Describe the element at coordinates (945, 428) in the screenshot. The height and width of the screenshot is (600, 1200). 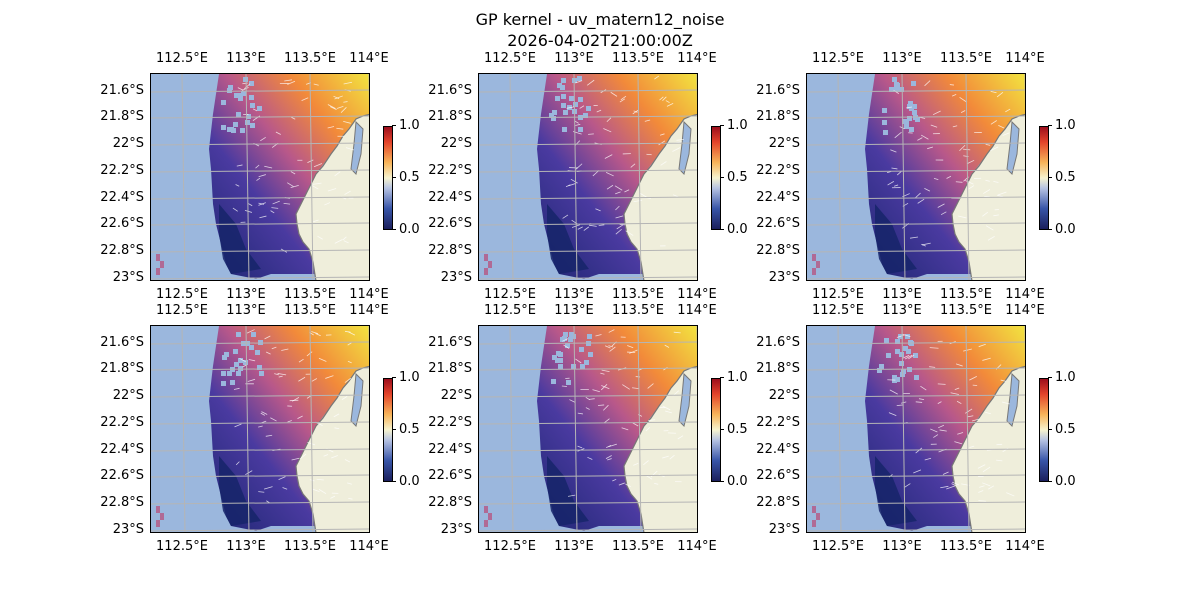
I see `data-field` at that location.